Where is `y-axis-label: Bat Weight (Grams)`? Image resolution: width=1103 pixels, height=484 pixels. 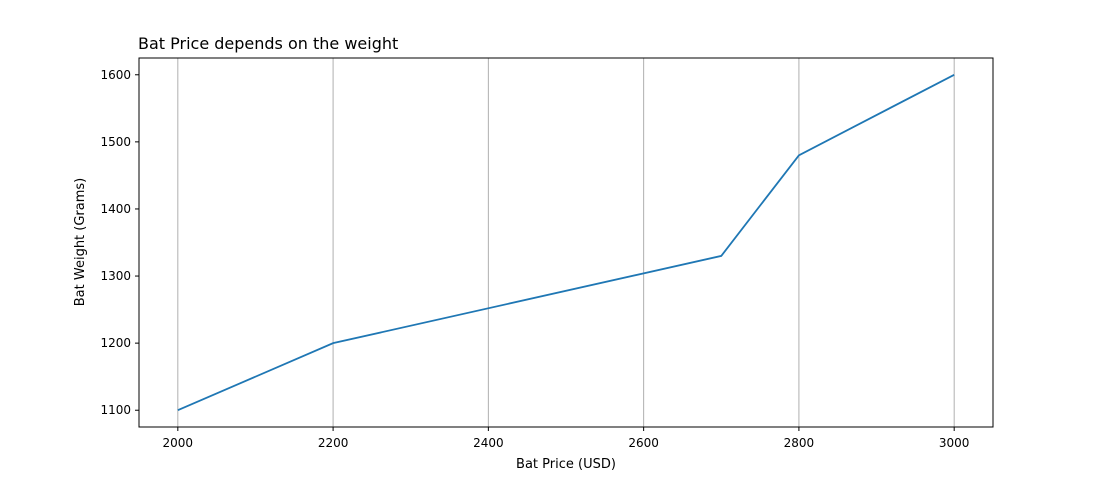 y-axis-label: Bat Weight (Grams) is located at coordinates (80, 242).